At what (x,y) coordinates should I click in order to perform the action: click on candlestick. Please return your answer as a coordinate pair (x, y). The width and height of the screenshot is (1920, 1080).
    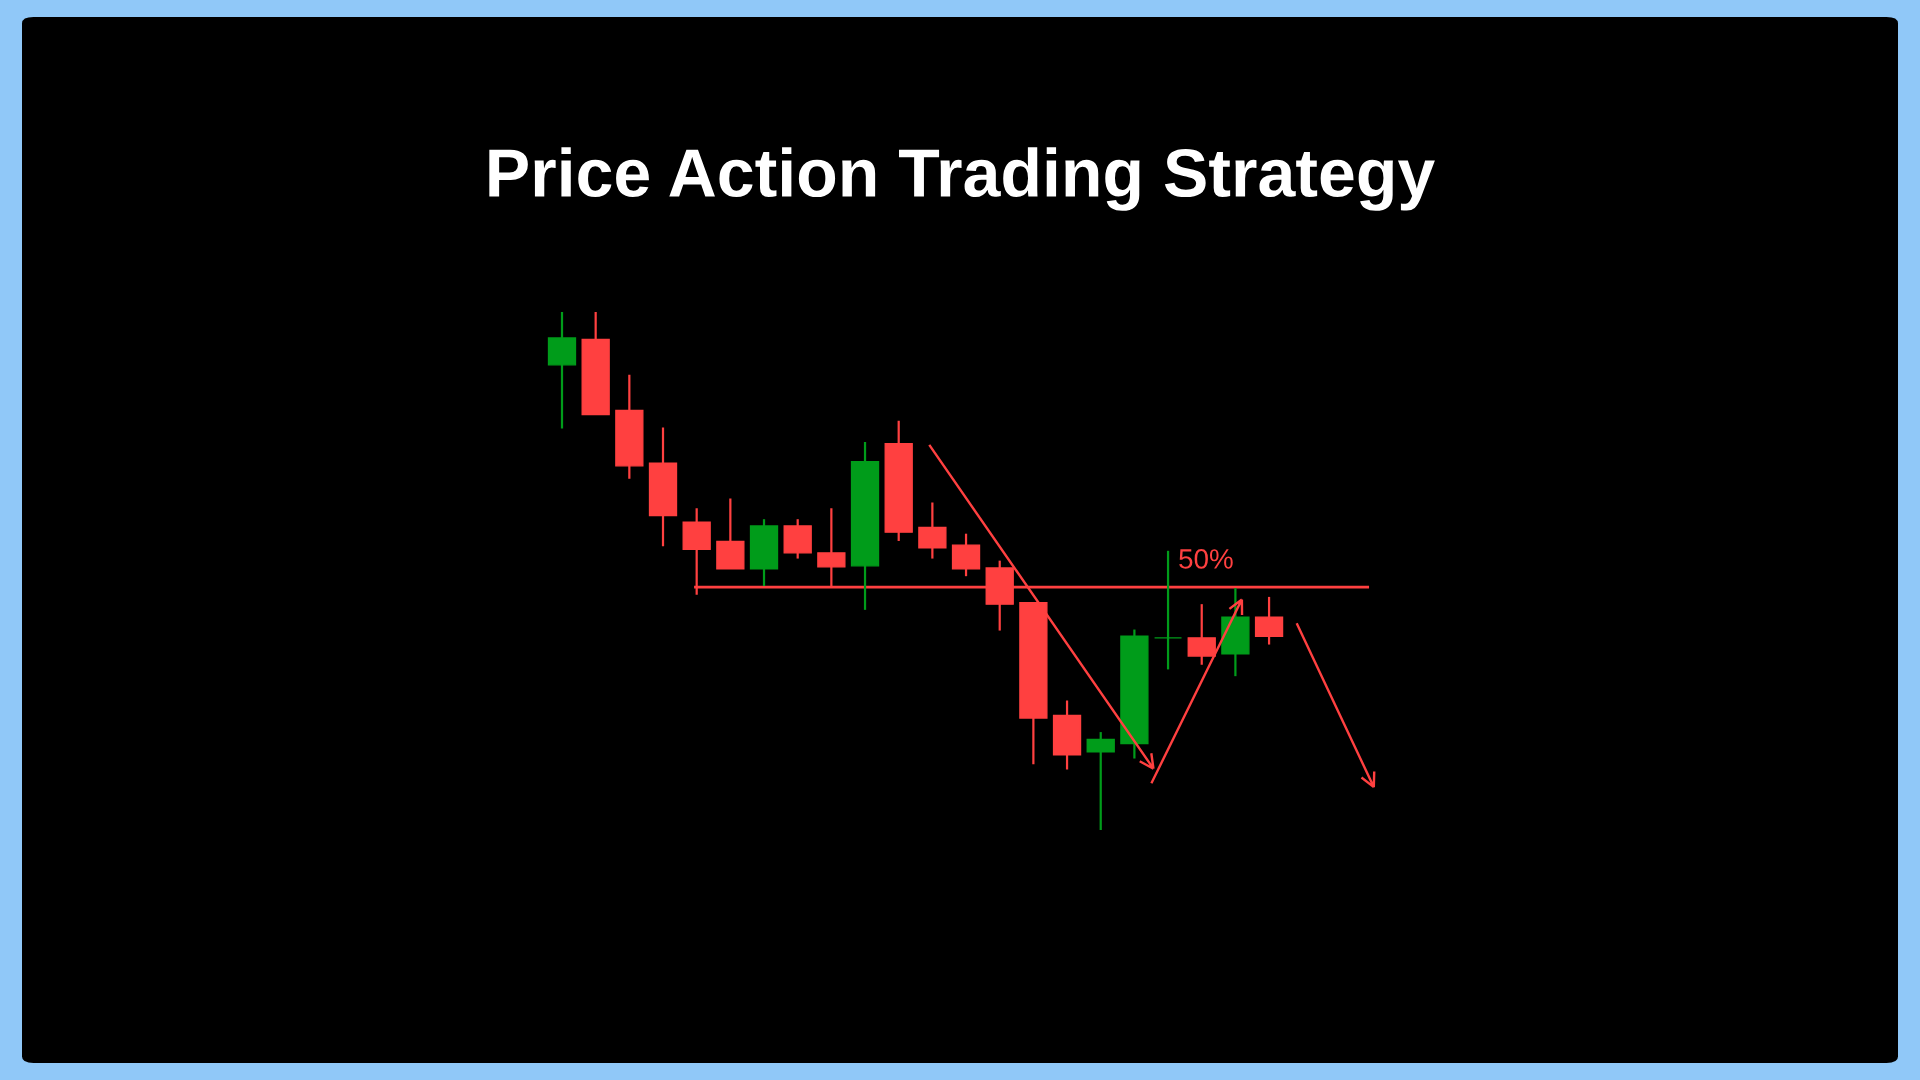
    Looking at the image, I should click on (1100, 781).